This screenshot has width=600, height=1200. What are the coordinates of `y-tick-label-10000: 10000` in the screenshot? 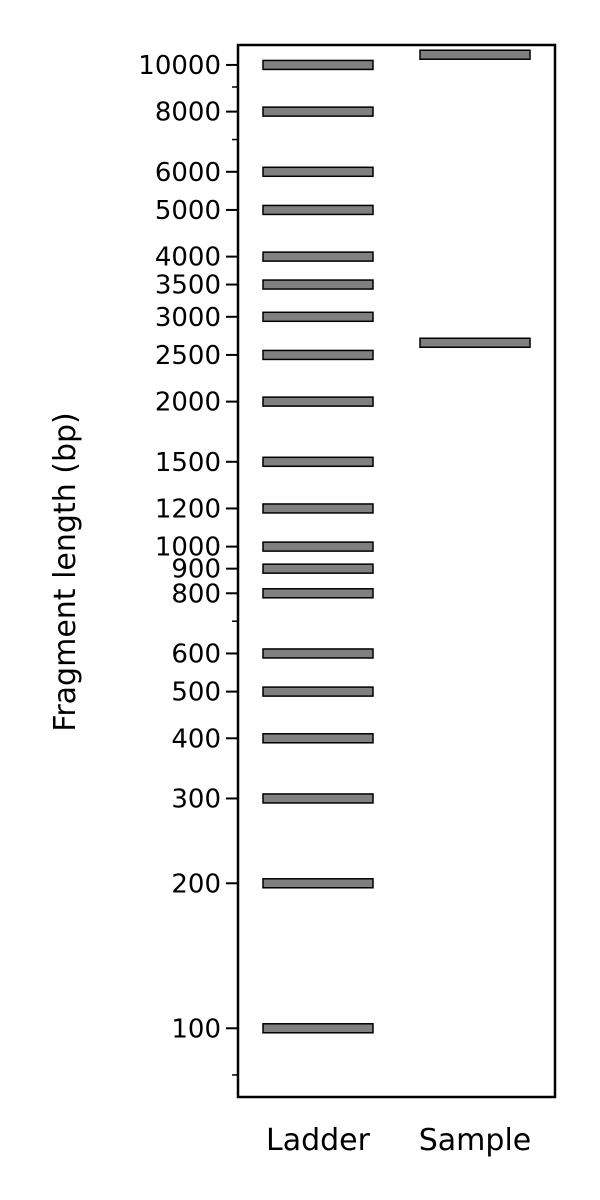 It's located at (179, 66).